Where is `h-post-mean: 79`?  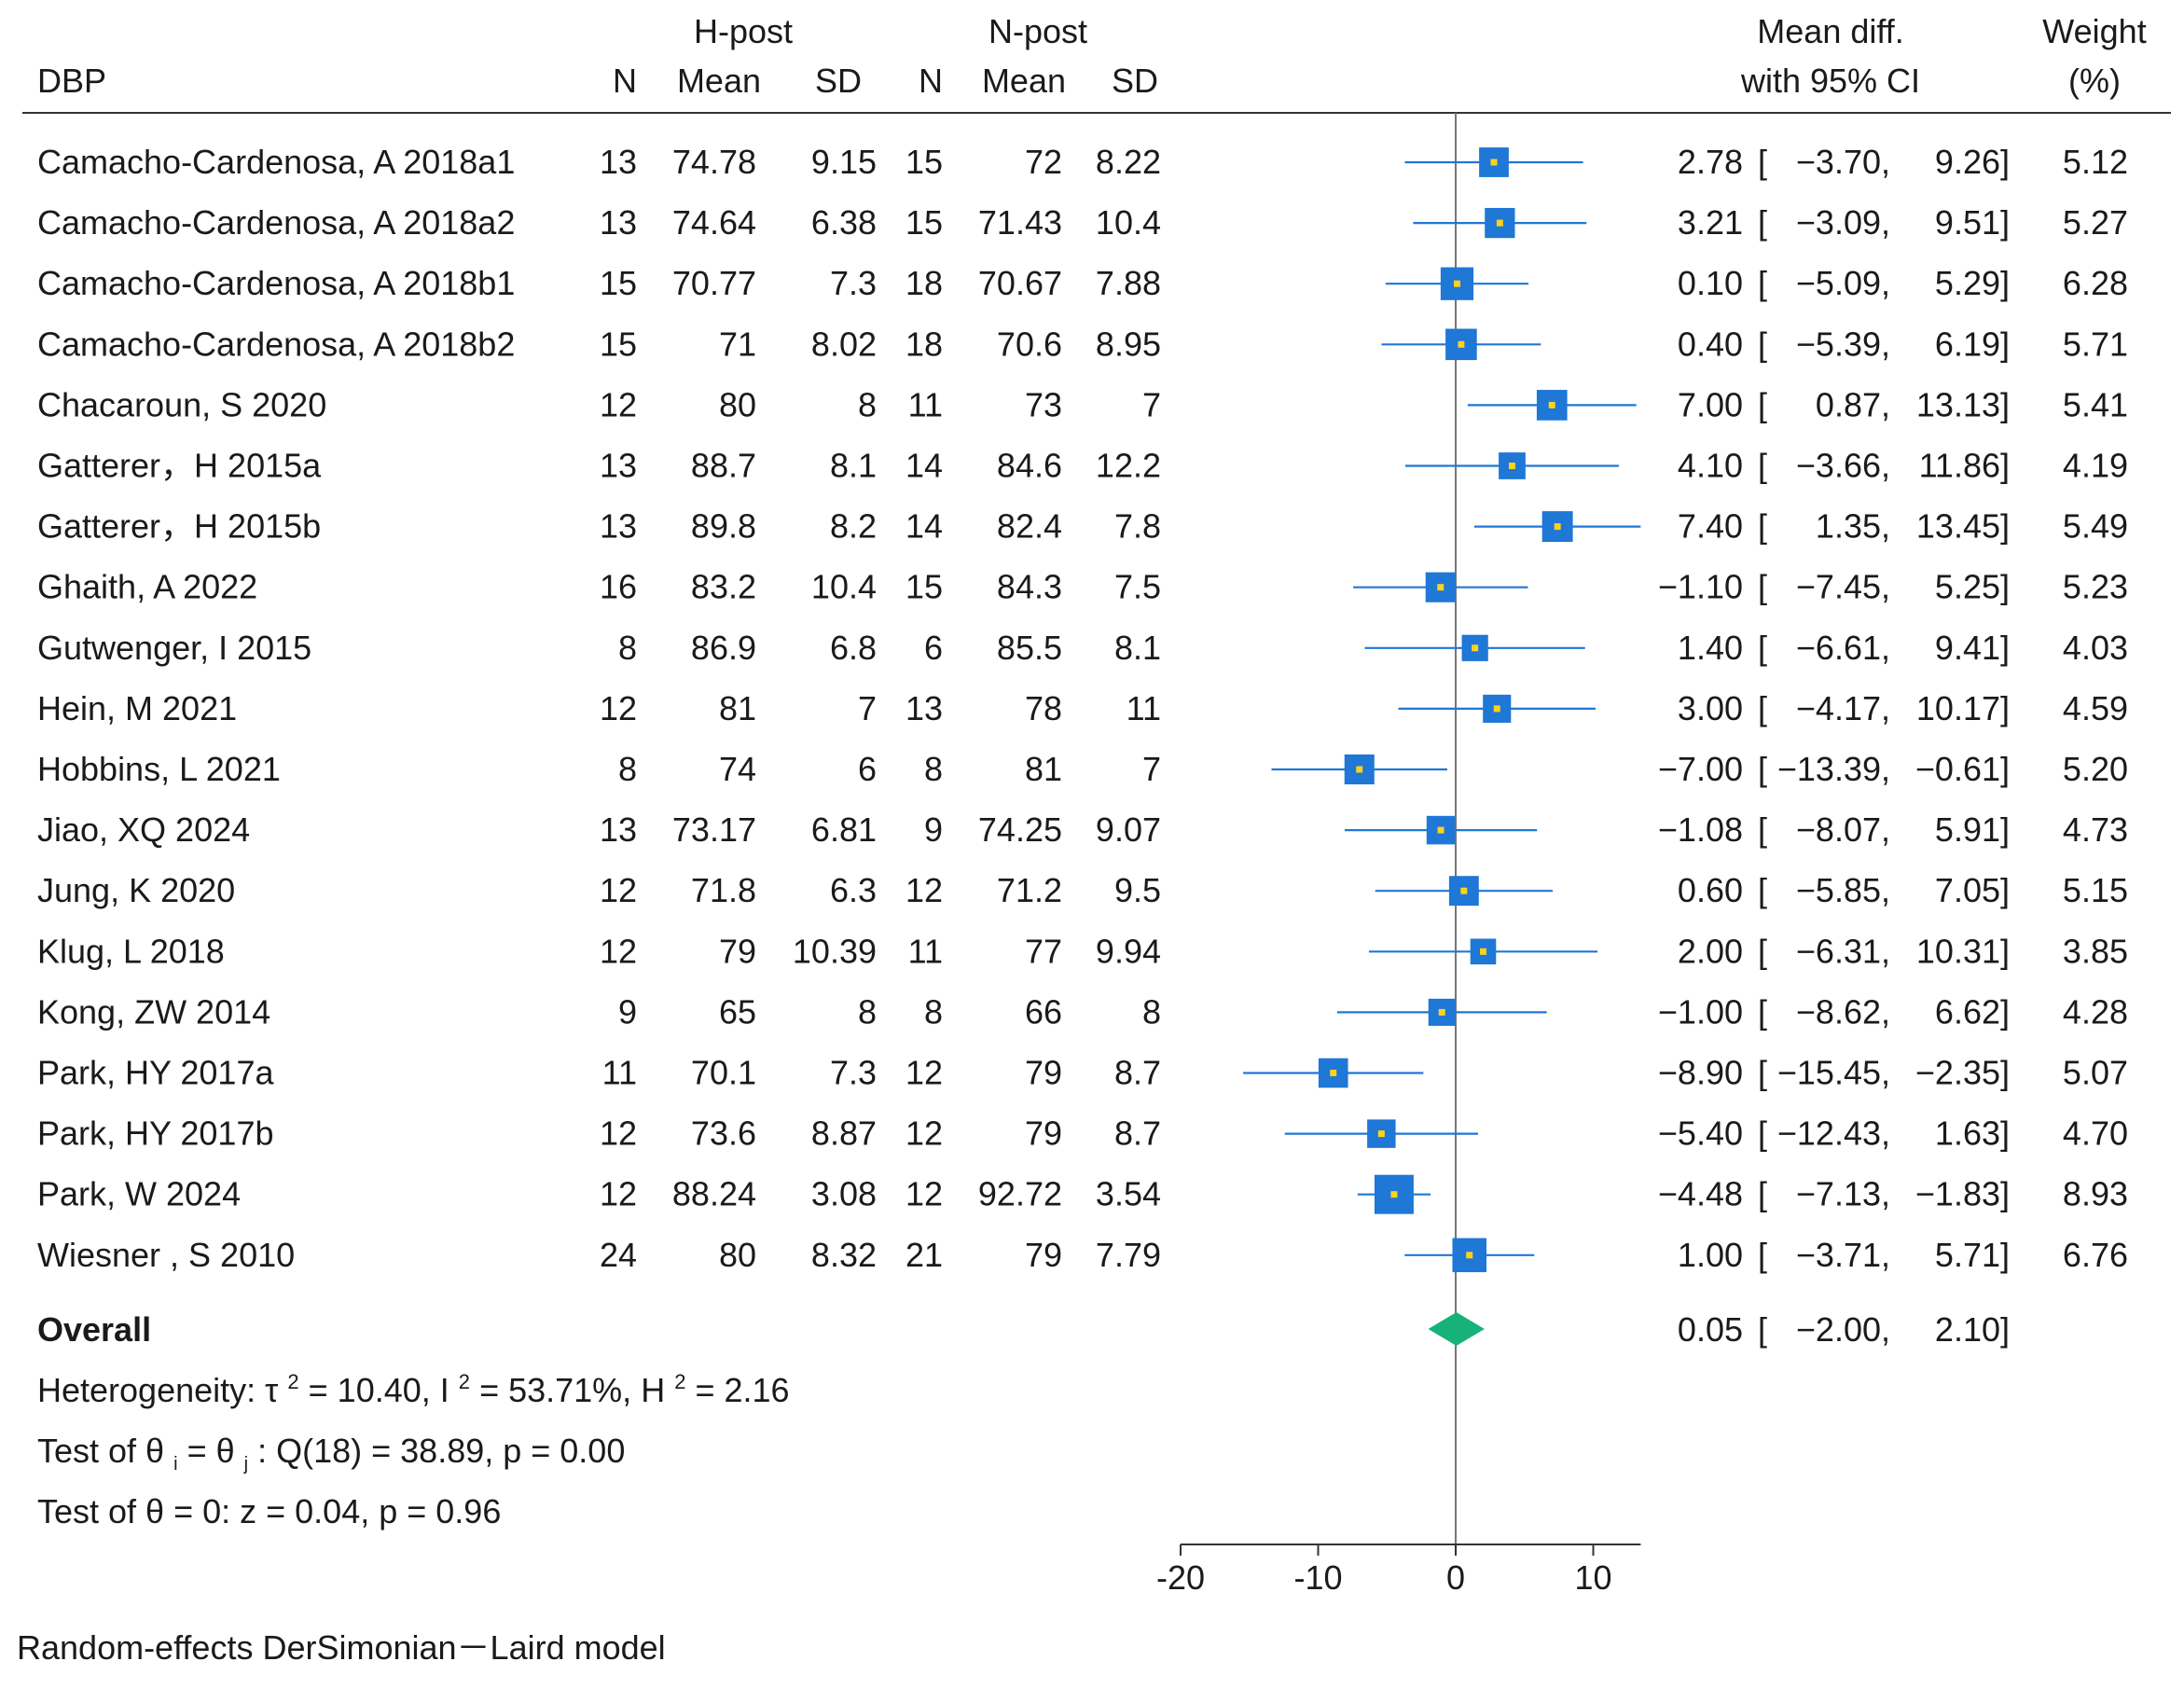
h-post-mean: 79 is located at coordinates (737, 951).